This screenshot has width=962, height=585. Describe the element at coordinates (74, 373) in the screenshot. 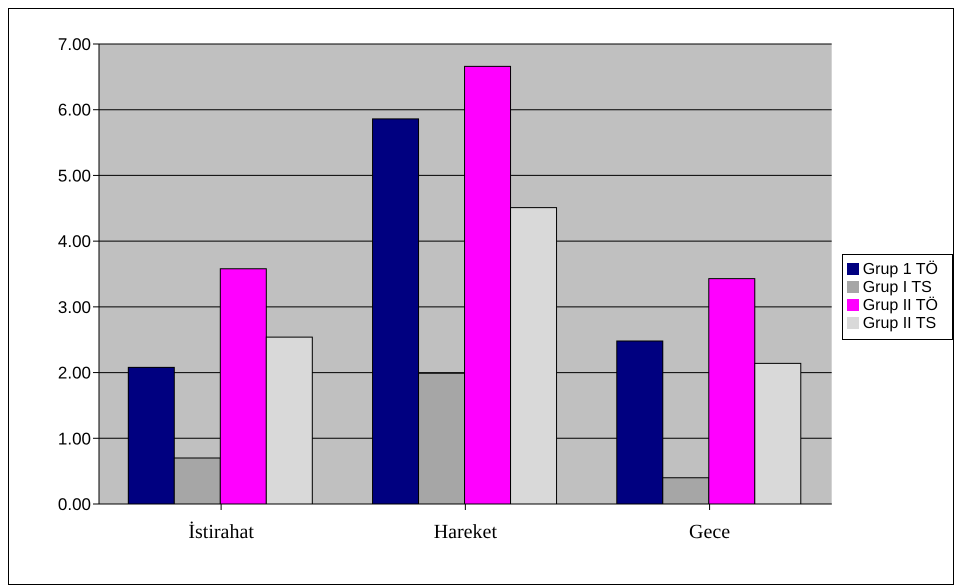

I see `y-tick-label: 2.00` at that location.